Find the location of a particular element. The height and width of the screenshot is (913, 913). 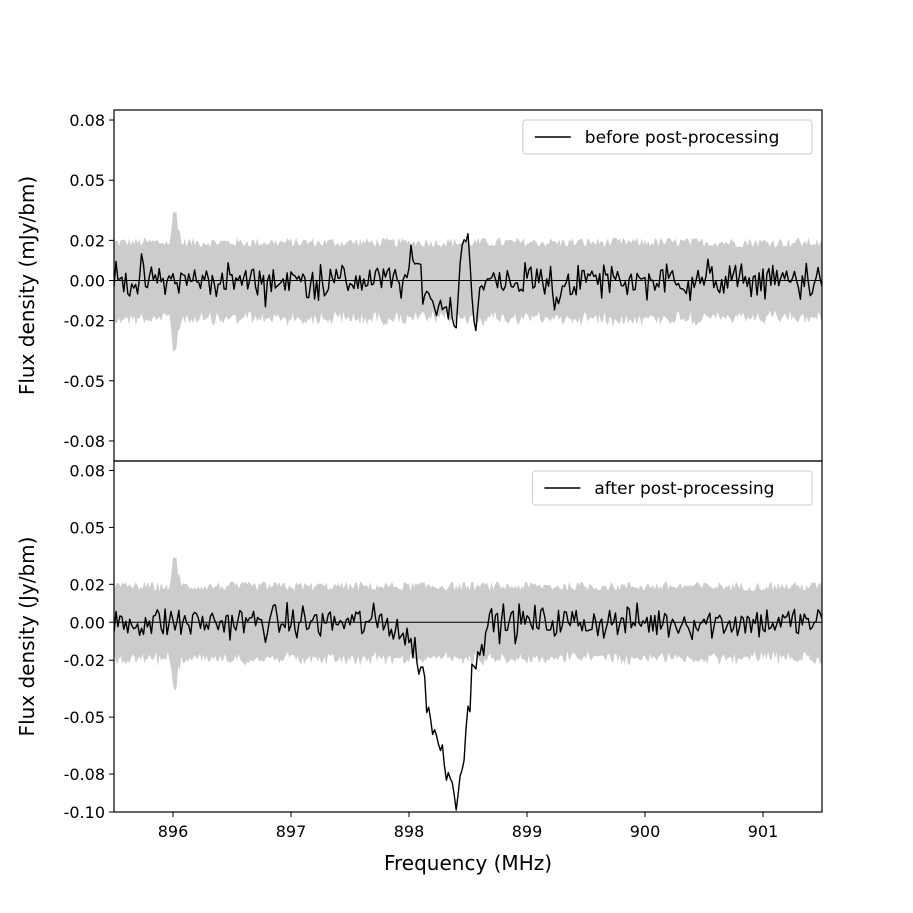

y-tick-label: -0.10 is located at coordinates (84, 812).